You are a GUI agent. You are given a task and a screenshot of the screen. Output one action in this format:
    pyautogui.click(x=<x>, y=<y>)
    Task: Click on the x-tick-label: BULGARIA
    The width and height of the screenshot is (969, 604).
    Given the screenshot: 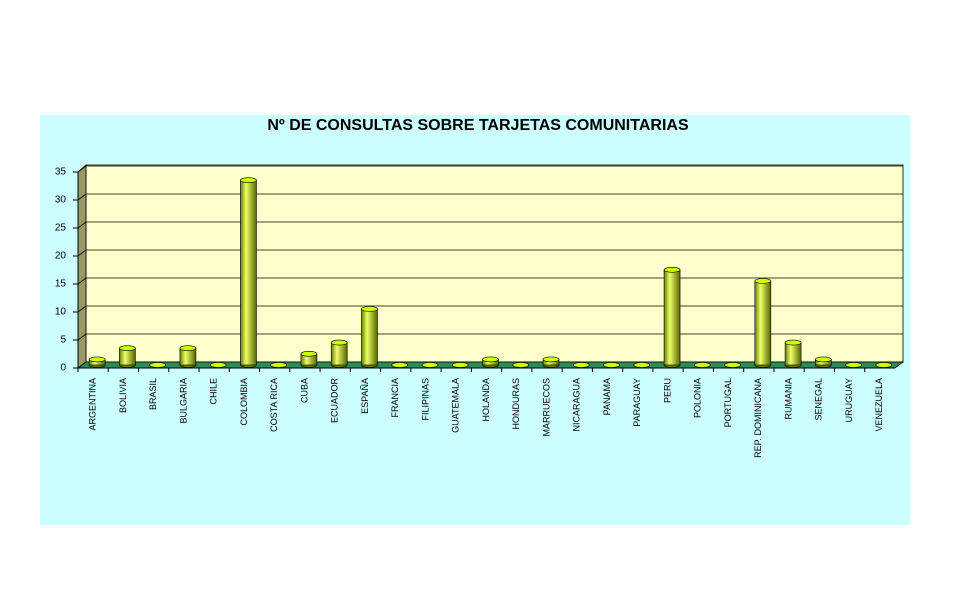 What is the action you would take?
    pyautogui.click(x=183, y=401)
    